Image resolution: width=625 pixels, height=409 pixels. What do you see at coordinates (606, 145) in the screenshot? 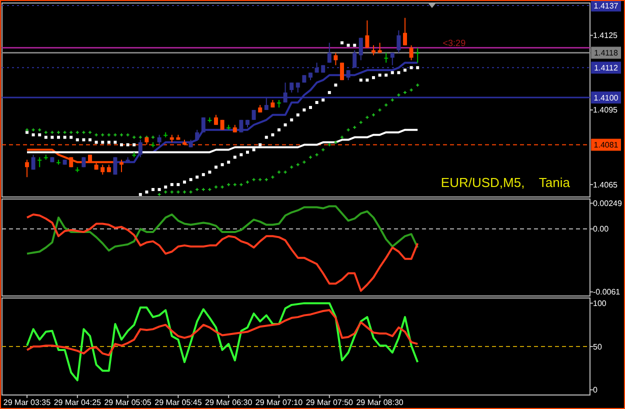
I see `ref-line-label: 1.4081` at bounding box center [606, 145].